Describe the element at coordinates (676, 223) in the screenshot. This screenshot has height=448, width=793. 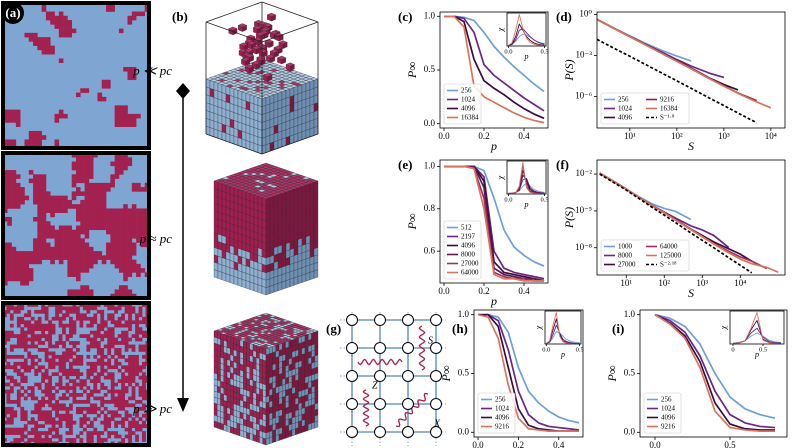
I see `series-line` at that location.